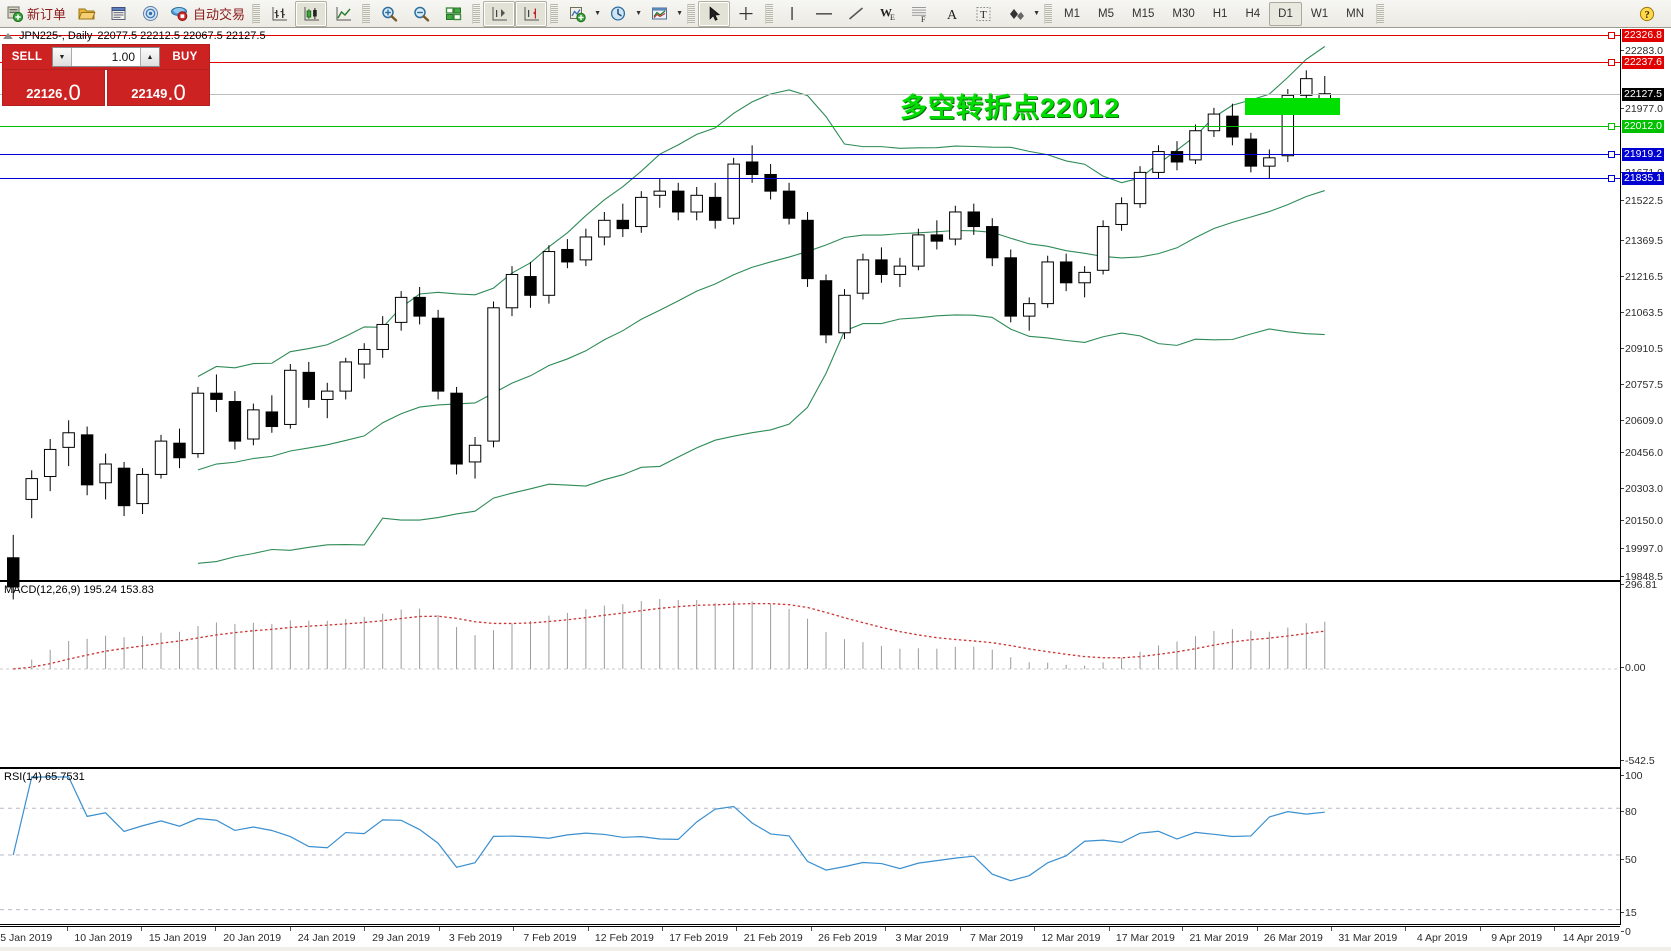 The image size is (1671, 951). Describe the element at coordinates (149, 93) in the screenshot. I see `buy-price-integer: 22149` at that location.